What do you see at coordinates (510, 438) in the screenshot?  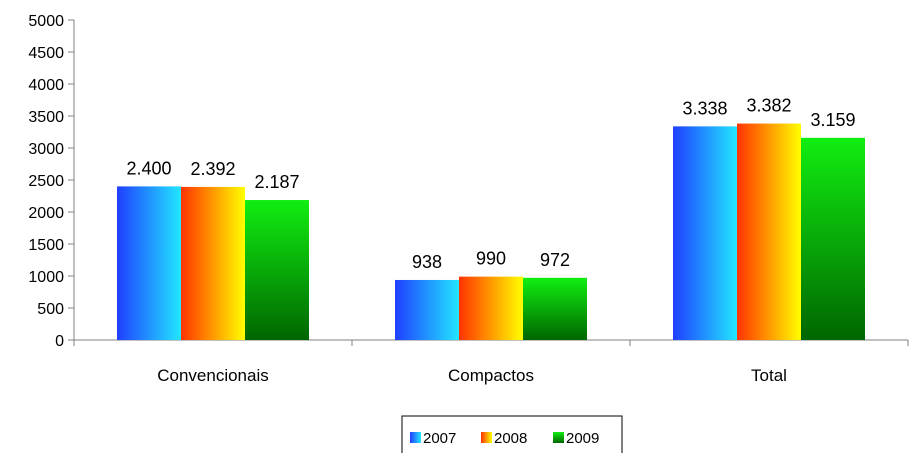 I see `legend-label: 2008` at bounding box center [510, 438].